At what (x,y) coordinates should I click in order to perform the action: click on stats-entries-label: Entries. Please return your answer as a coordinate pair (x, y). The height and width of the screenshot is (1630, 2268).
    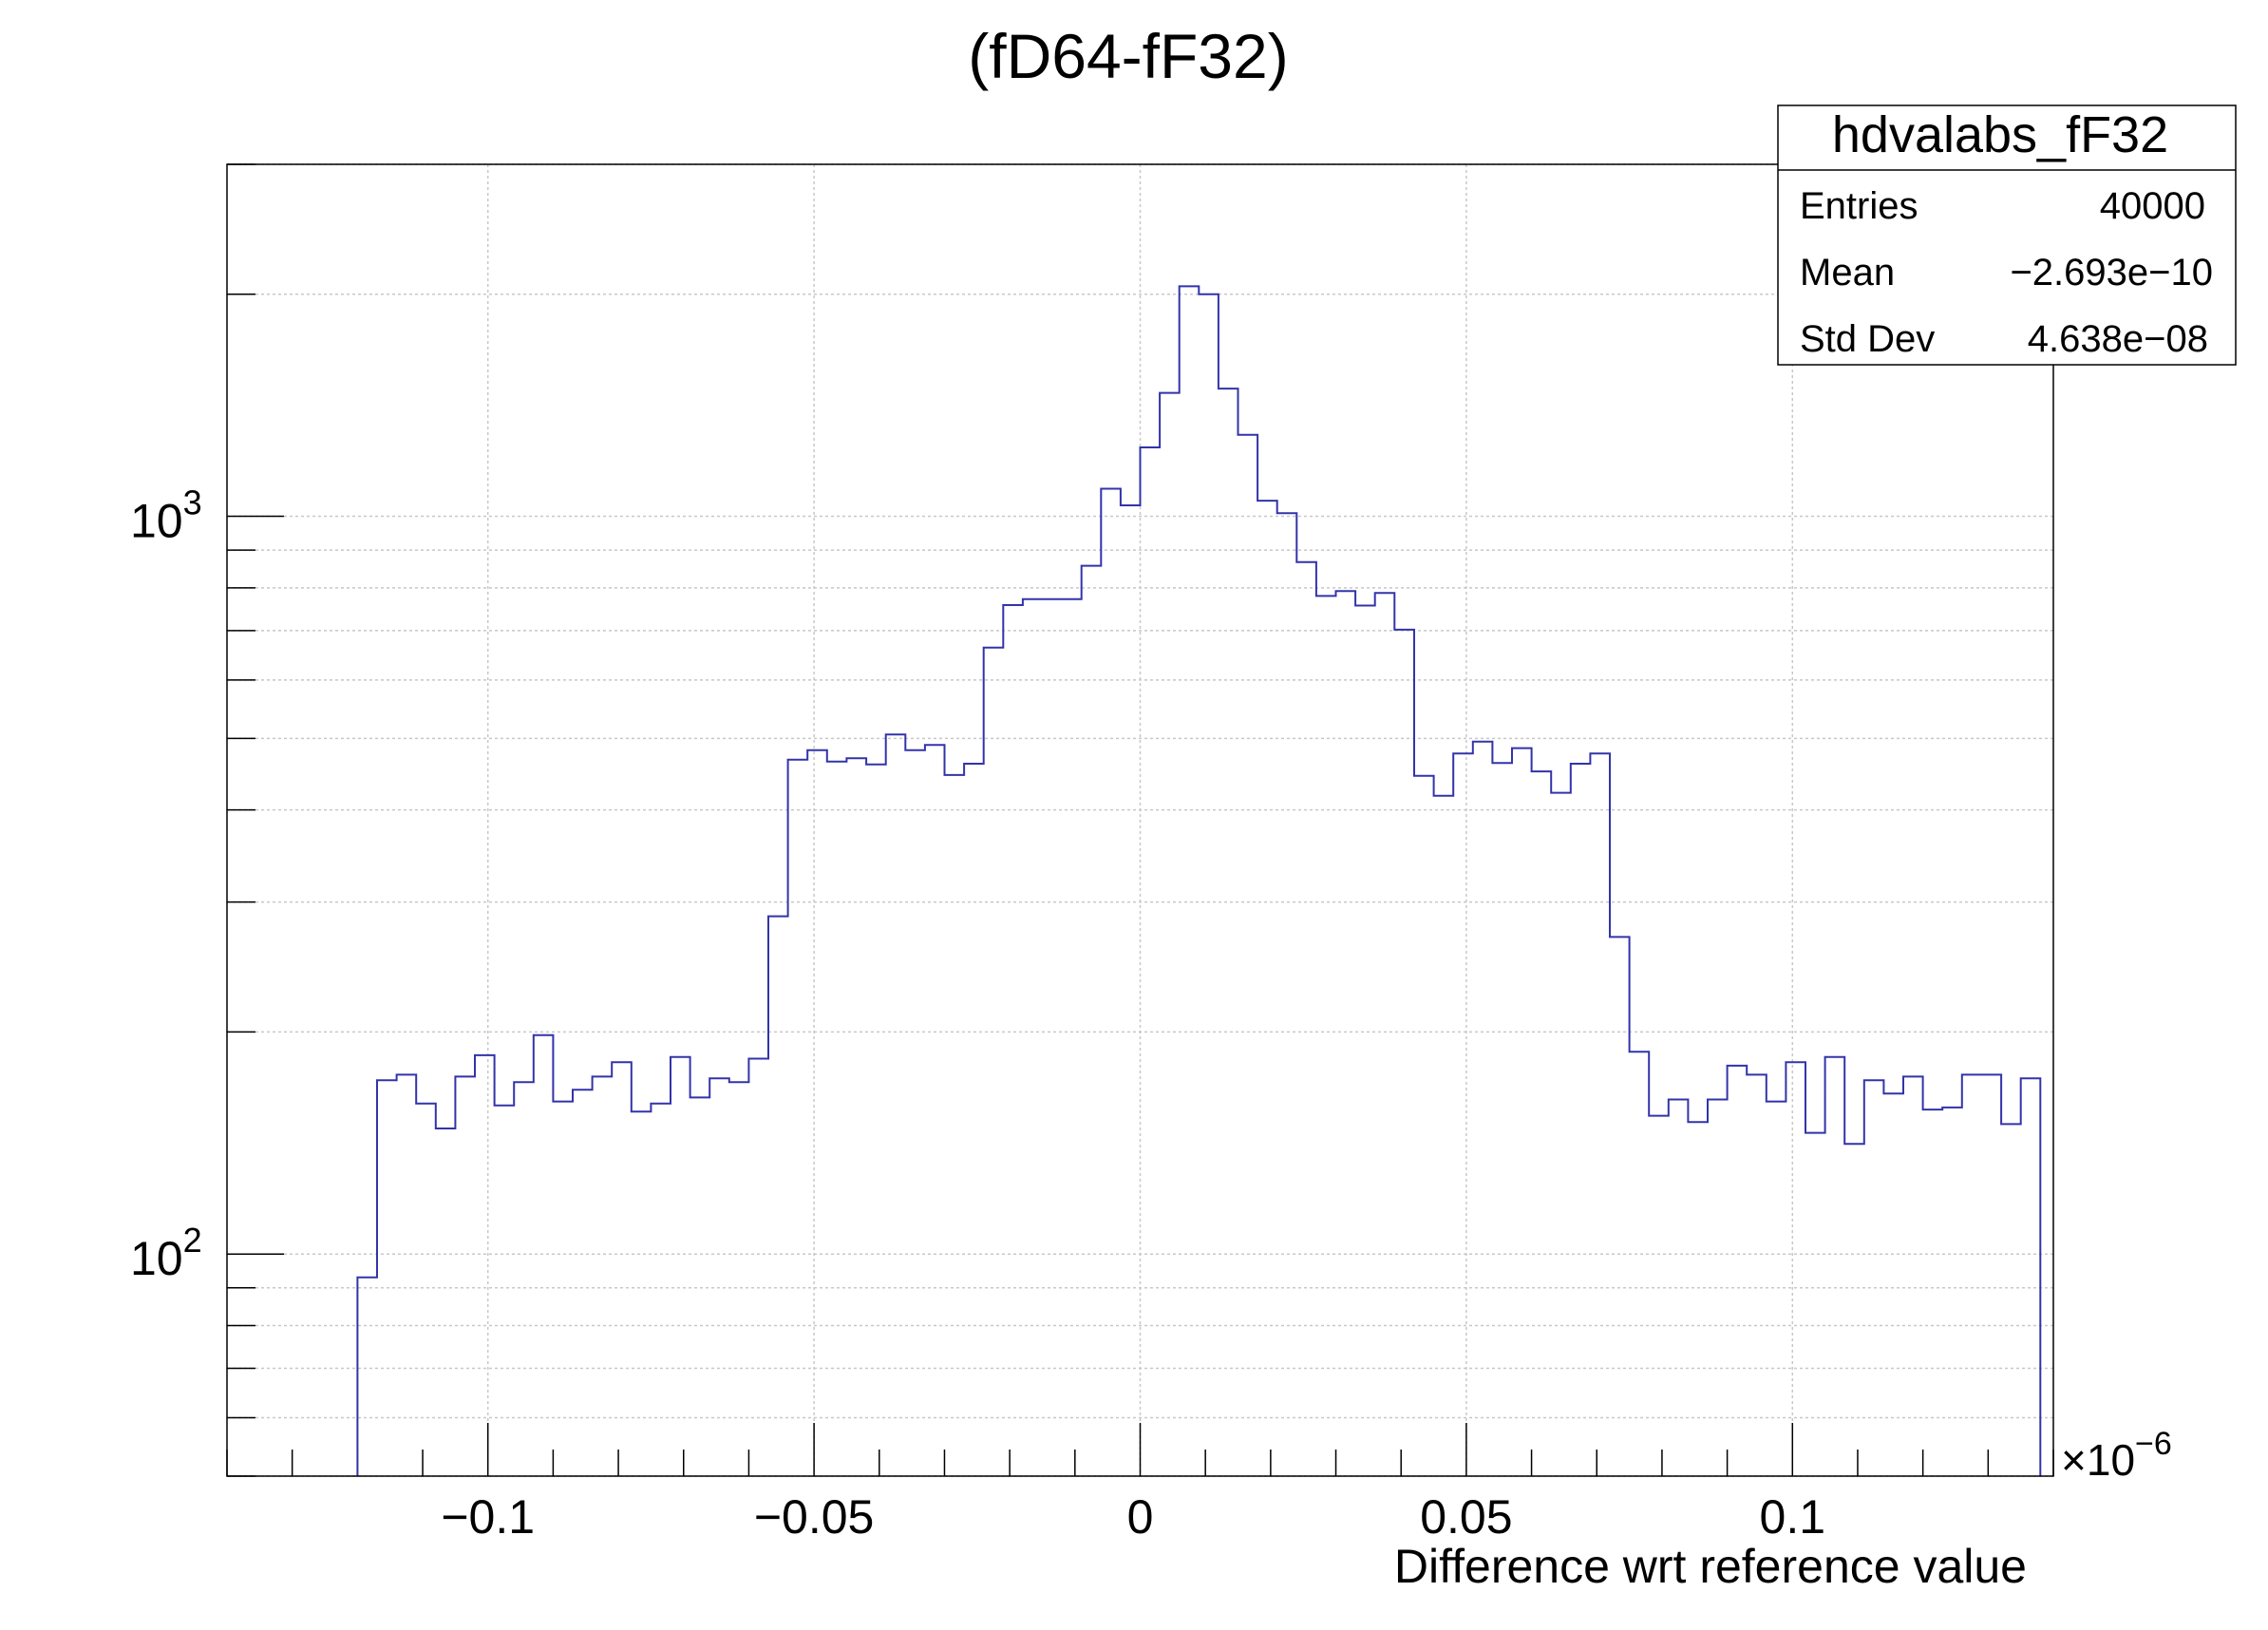
    Looking at the image, I should click on (1859, 206).